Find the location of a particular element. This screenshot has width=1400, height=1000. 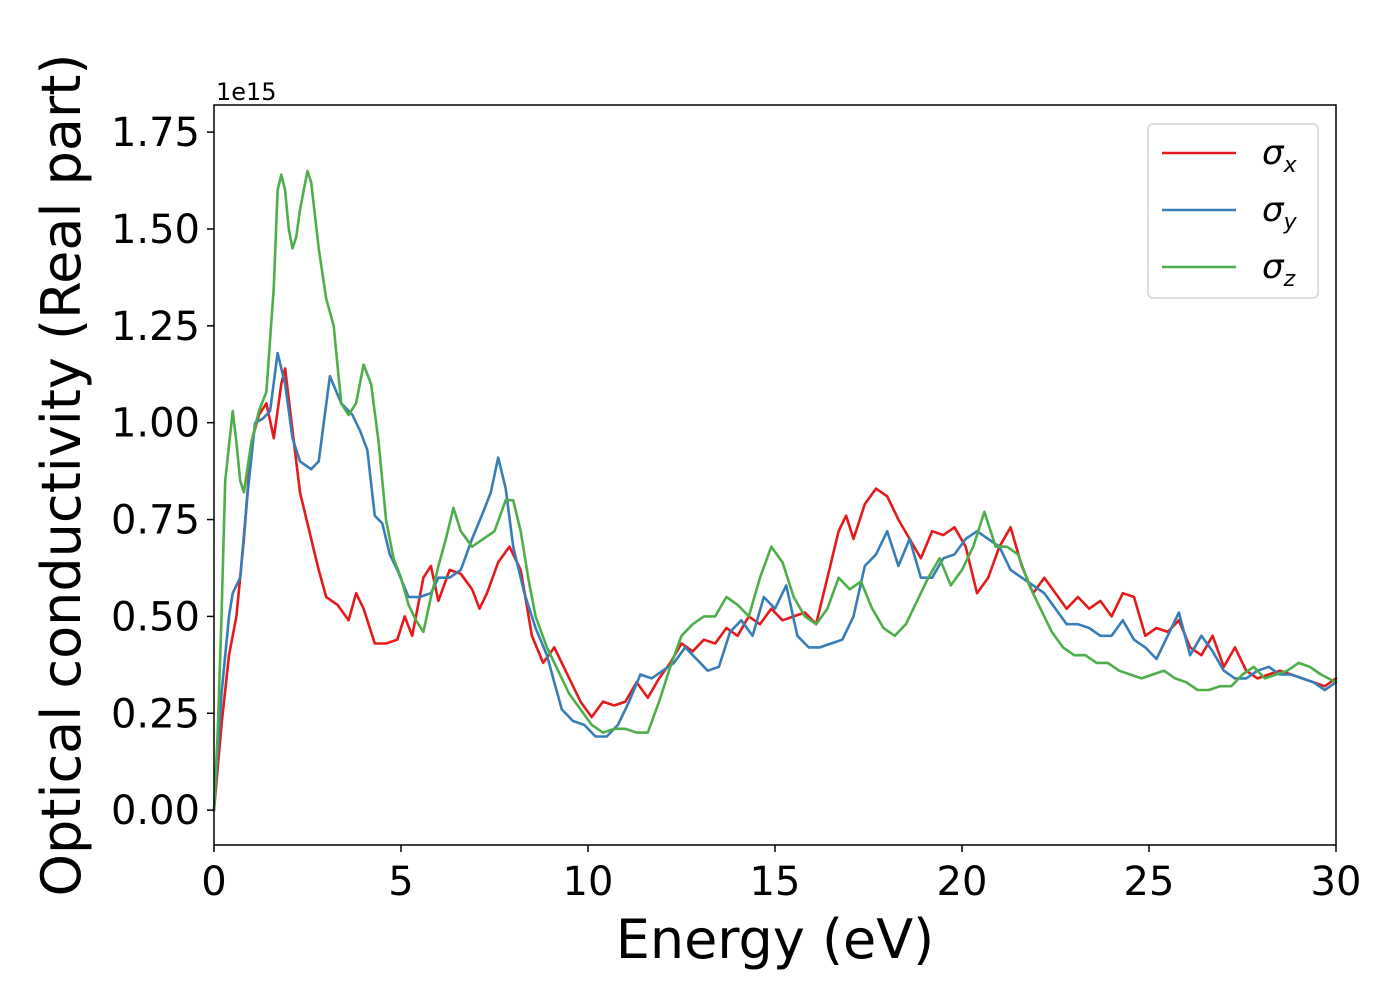

x-tick-label: 15 is located at coordinates (775, 882).